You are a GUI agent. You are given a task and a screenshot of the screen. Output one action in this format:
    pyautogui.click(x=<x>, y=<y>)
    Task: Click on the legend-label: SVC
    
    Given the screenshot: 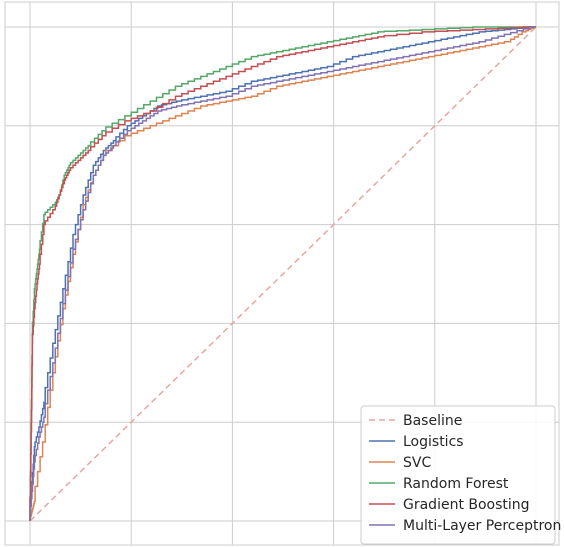 What is the action you would take?
    pyautogui.click(x=417, y=463)
    